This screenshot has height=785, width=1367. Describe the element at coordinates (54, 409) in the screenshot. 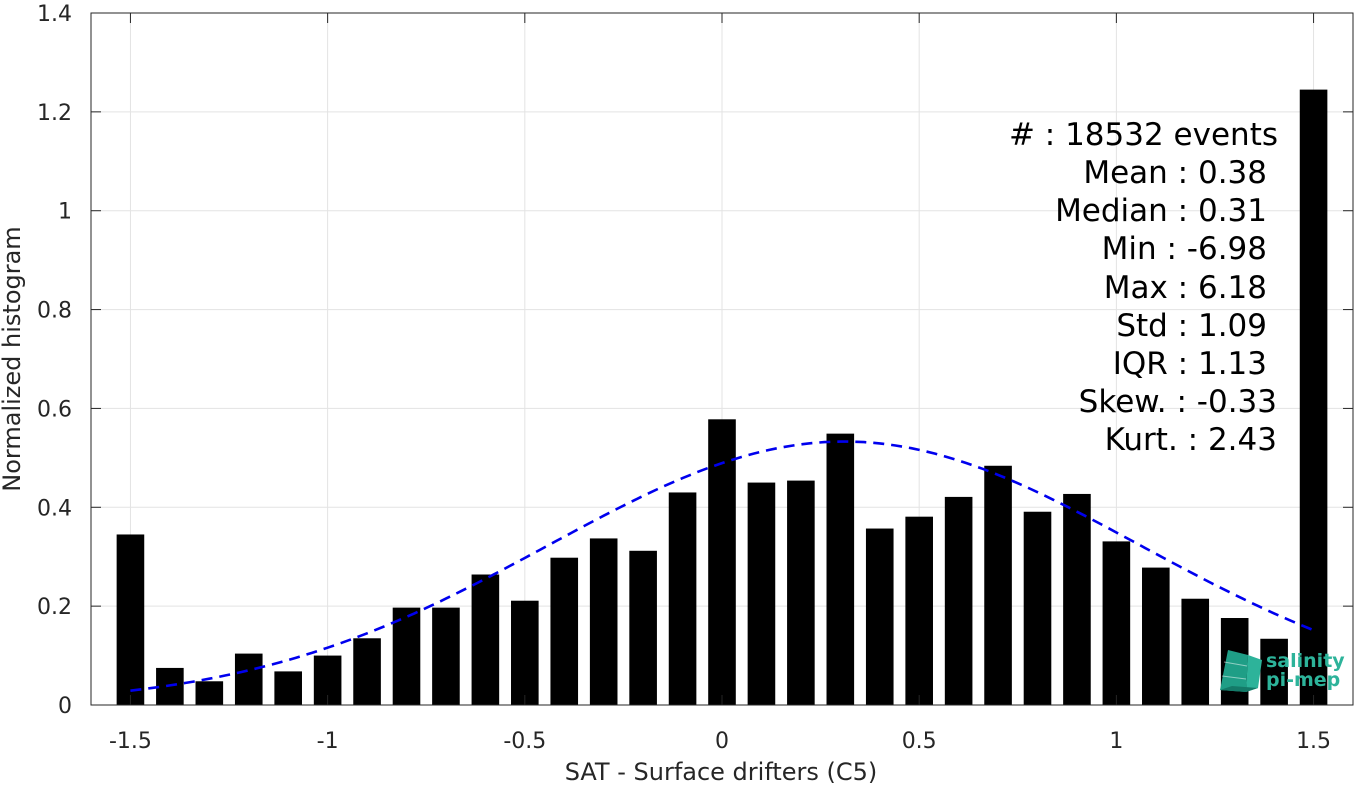

I see `y-tick-label: 0.6` at that location.